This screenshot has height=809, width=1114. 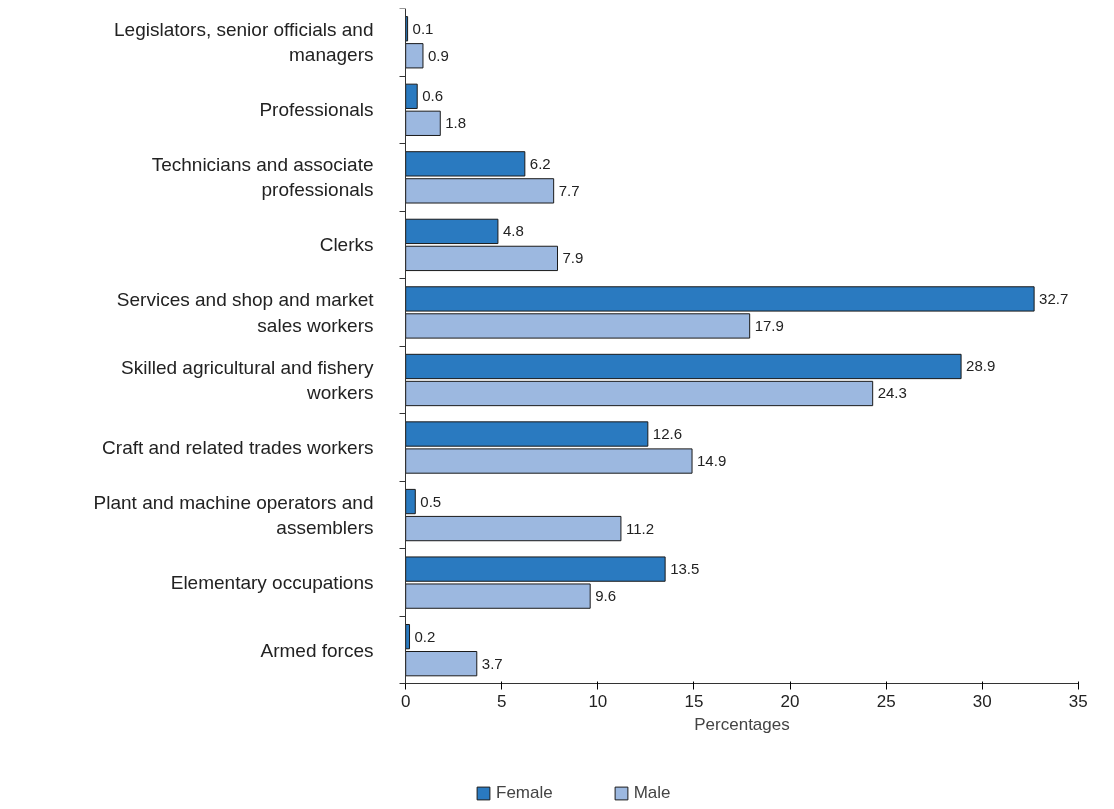 I want to click on y-tick-label: Elementary occupations, so click(x=272, y=583).